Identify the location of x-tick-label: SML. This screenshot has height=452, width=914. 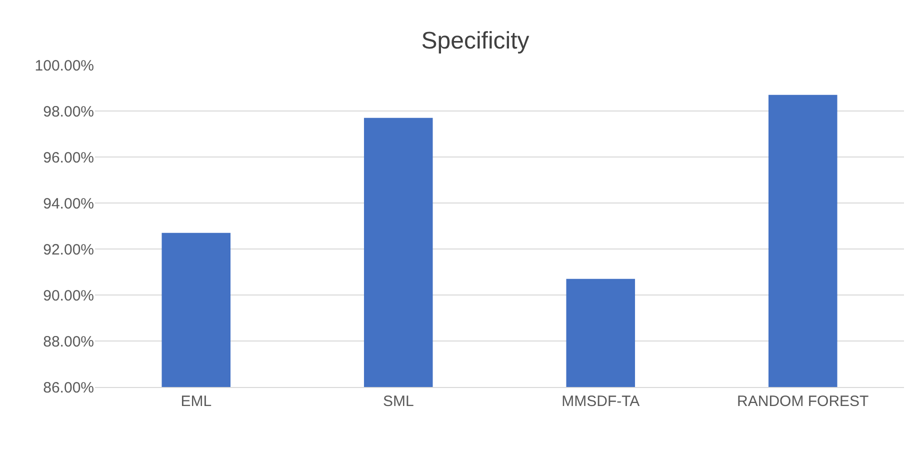
(398, 401).